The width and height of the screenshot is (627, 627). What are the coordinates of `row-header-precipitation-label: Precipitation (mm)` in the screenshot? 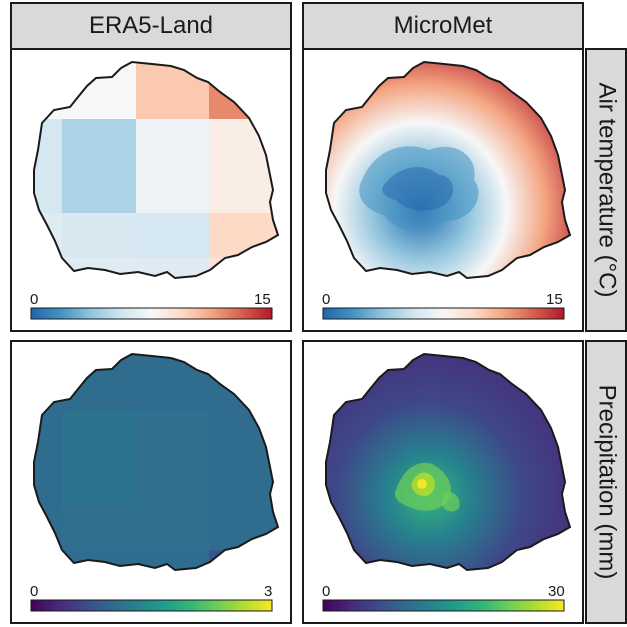 It's located at (606, 482).